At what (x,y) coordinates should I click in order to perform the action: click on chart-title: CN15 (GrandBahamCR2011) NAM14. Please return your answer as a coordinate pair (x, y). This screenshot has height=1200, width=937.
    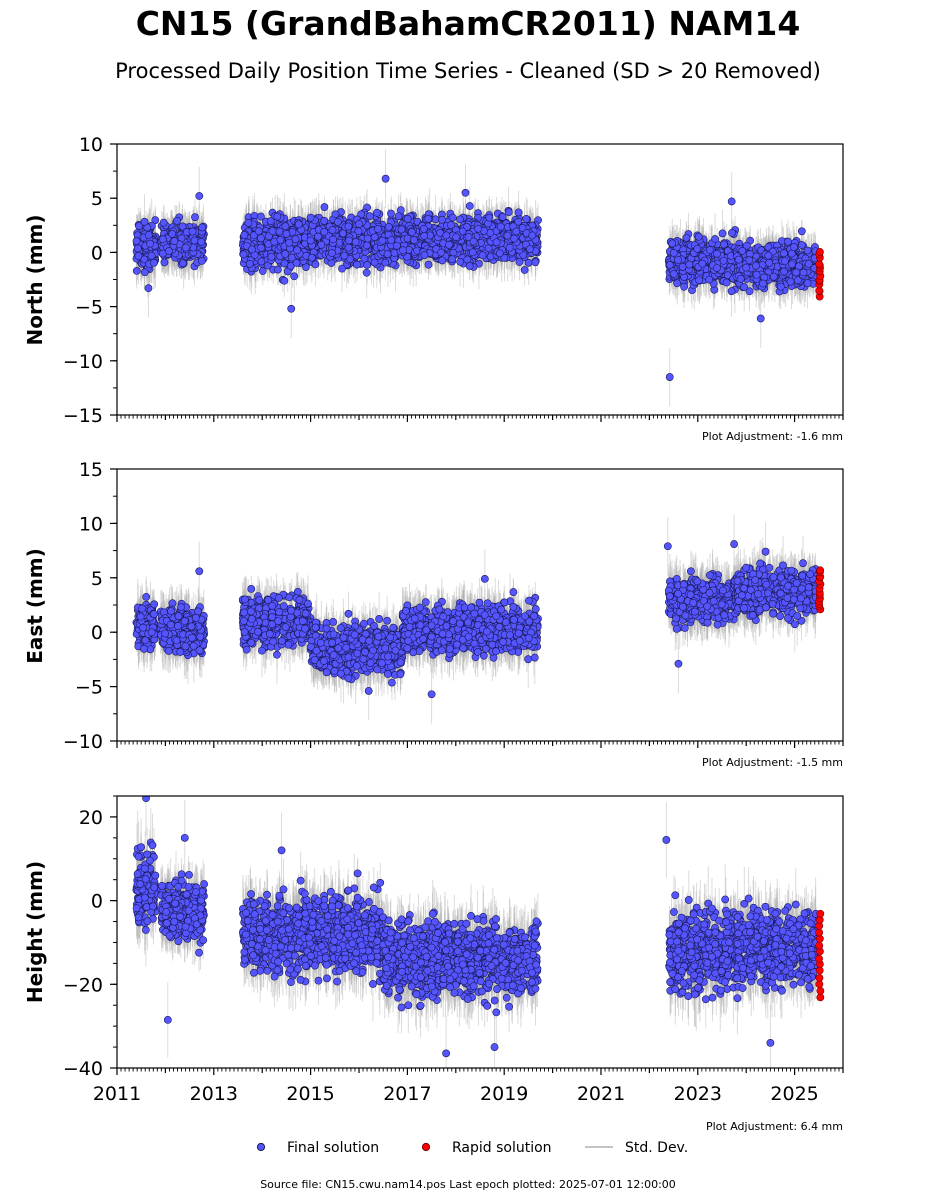
    Looking at the image, I should click on (468, 23).